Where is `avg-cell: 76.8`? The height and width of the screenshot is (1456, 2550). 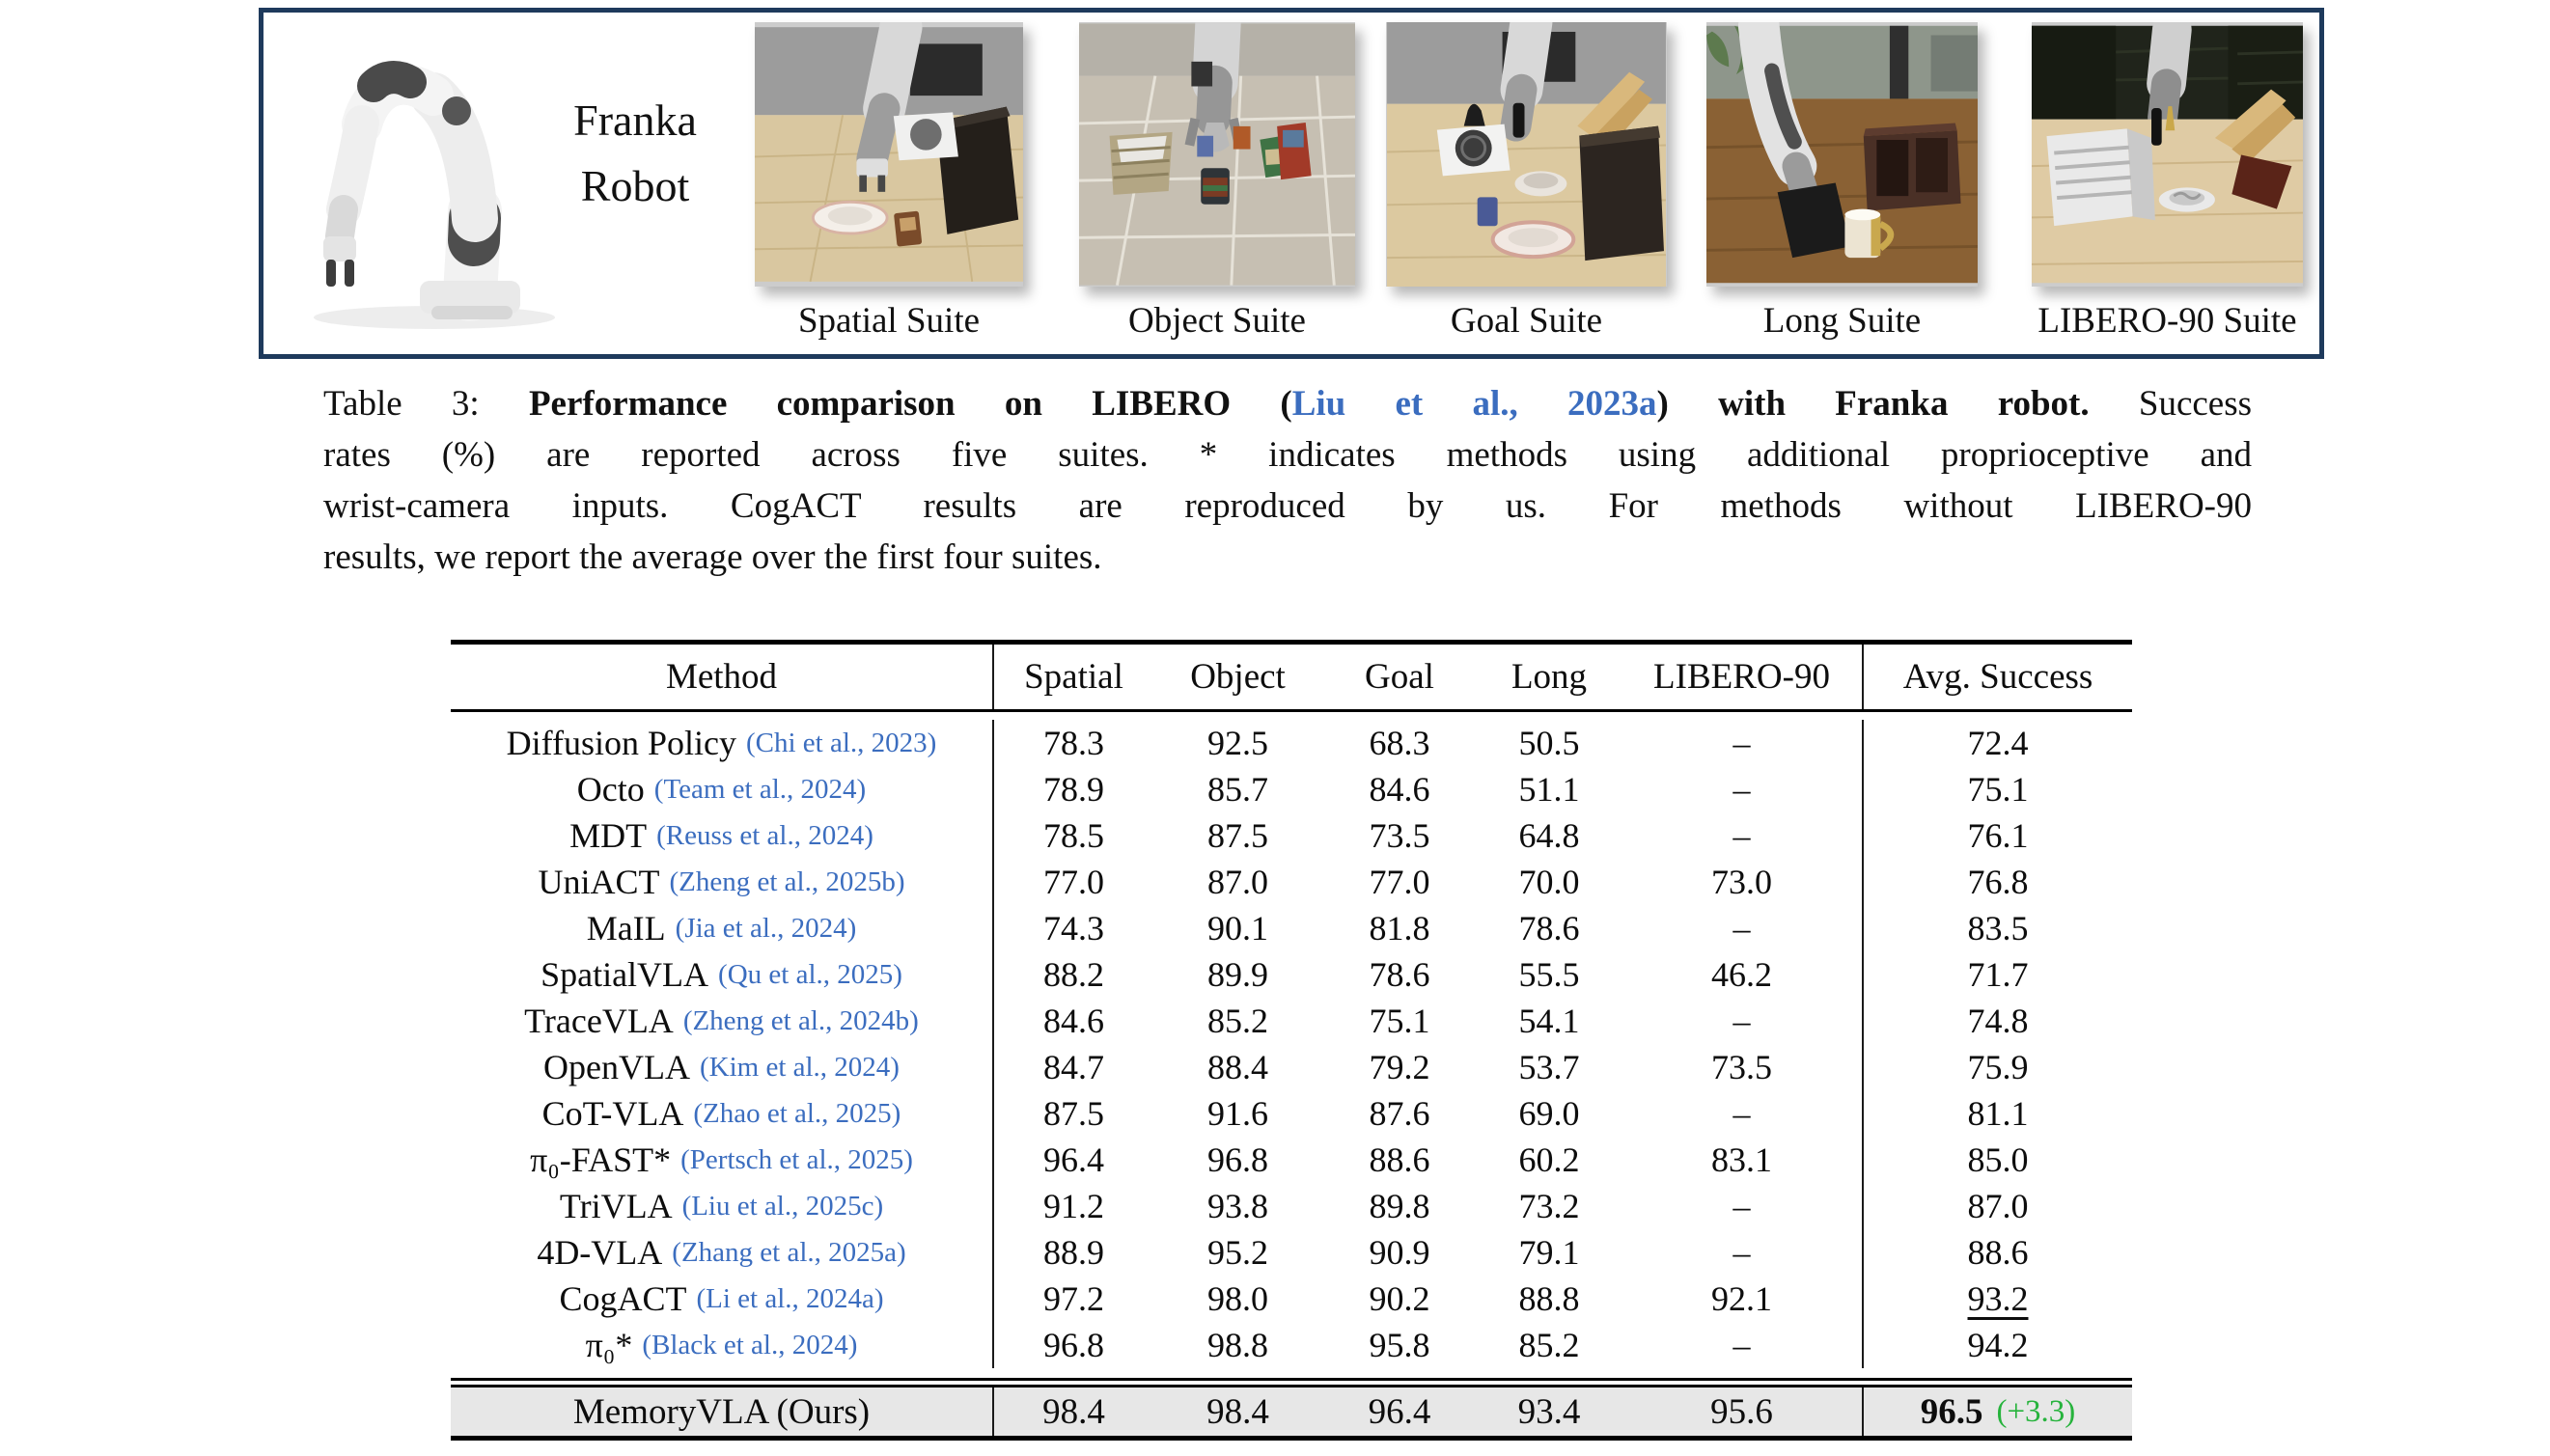
avg-cell: 76.8 is located at coordinates (1997, 882).